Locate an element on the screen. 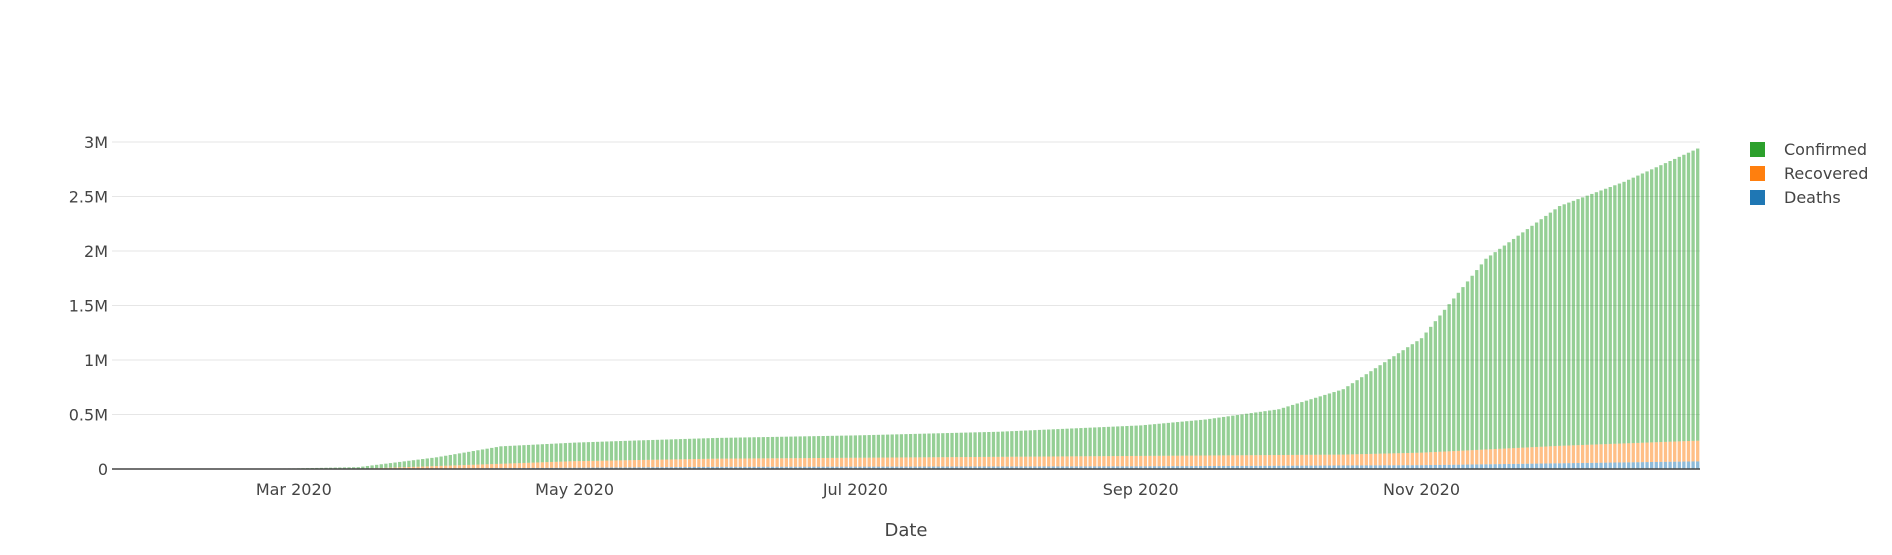 Image resolution: width=1892 pixels, height=555 pixels. legend-item-recovered: Recovered is located at coordinates (1809, 173).